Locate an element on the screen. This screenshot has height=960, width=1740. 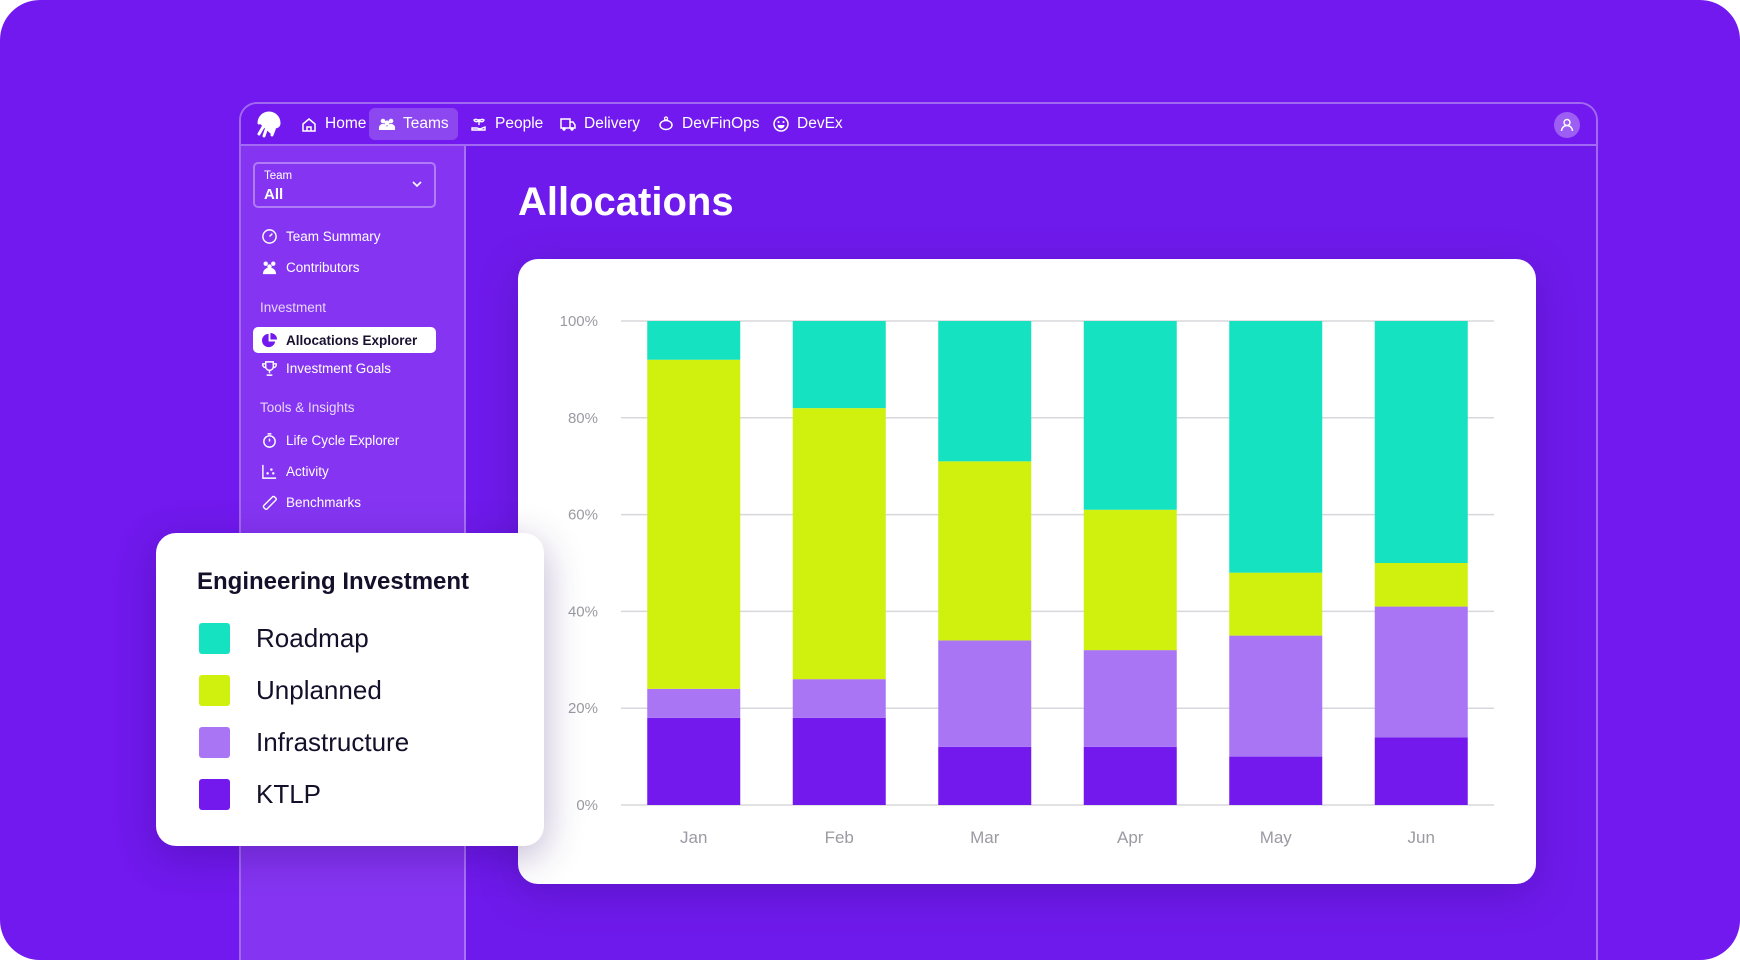
nav-devfinops: DevFinOps is located at coordinates (708, 124).